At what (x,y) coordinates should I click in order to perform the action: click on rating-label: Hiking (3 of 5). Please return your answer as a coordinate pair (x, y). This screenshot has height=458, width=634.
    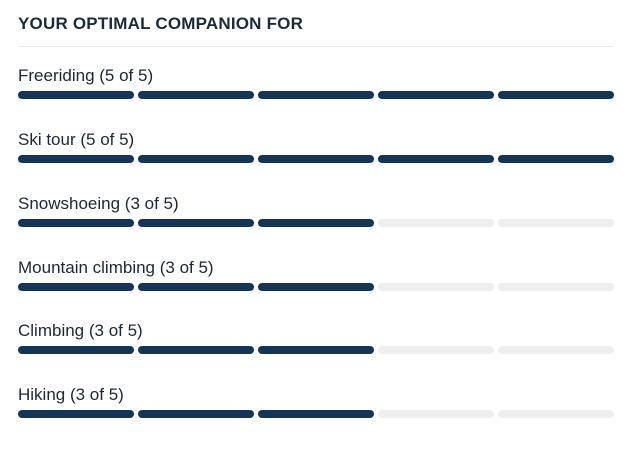
    Looking at the image, I should click on (71, 394).